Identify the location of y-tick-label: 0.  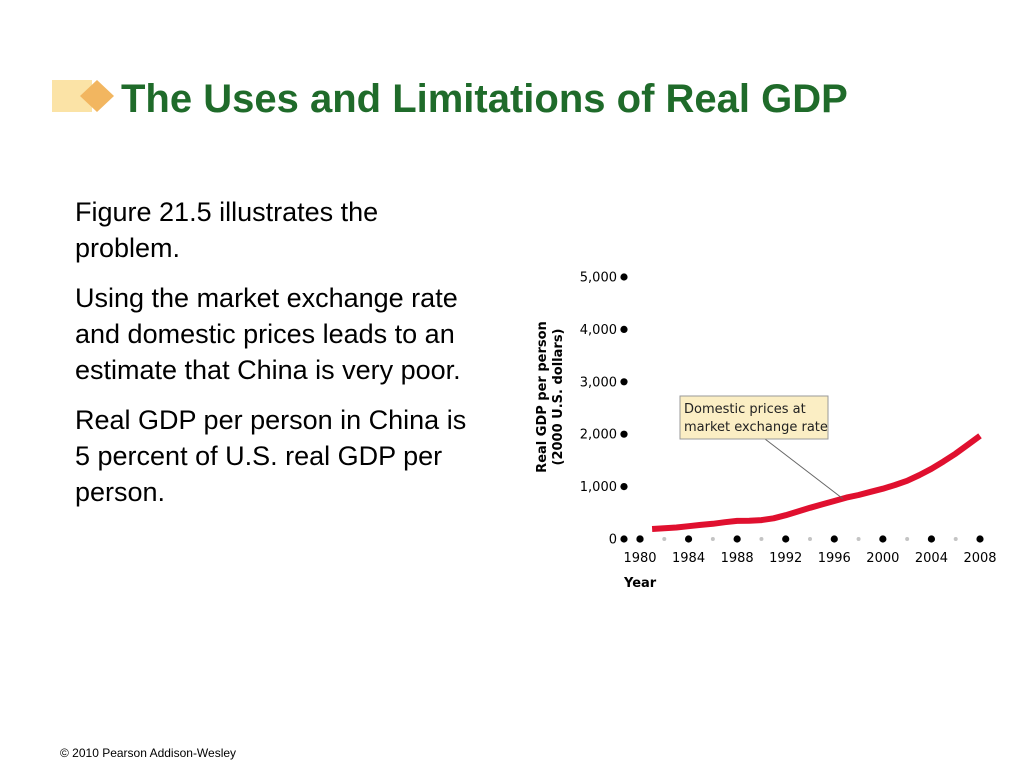
(613, 540).